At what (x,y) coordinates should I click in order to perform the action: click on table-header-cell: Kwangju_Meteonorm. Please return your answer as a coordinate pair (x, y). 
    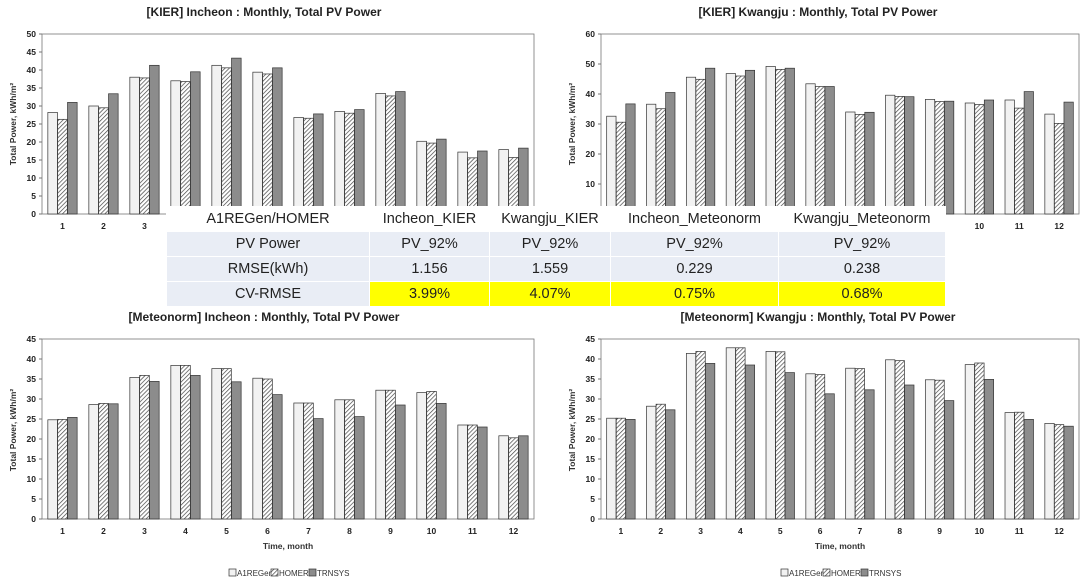
    Looking at the image, I should click on (862, 219).